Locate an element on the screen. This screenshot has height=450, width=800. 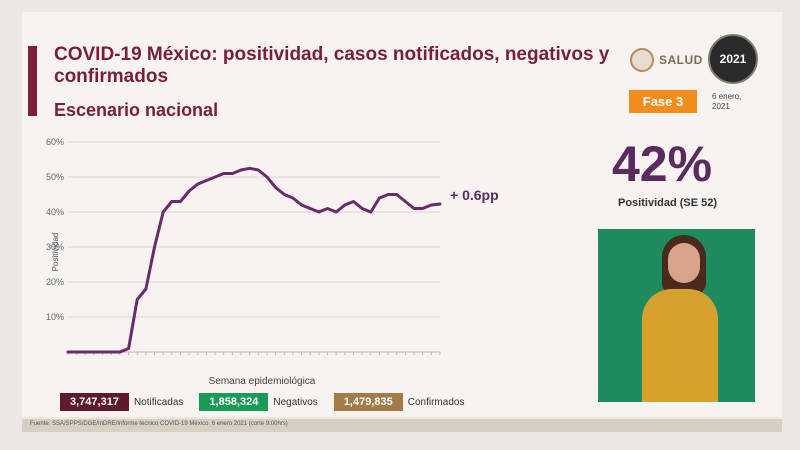
date-label: 6 enero, 2021 is located at coordinates (727, 101).